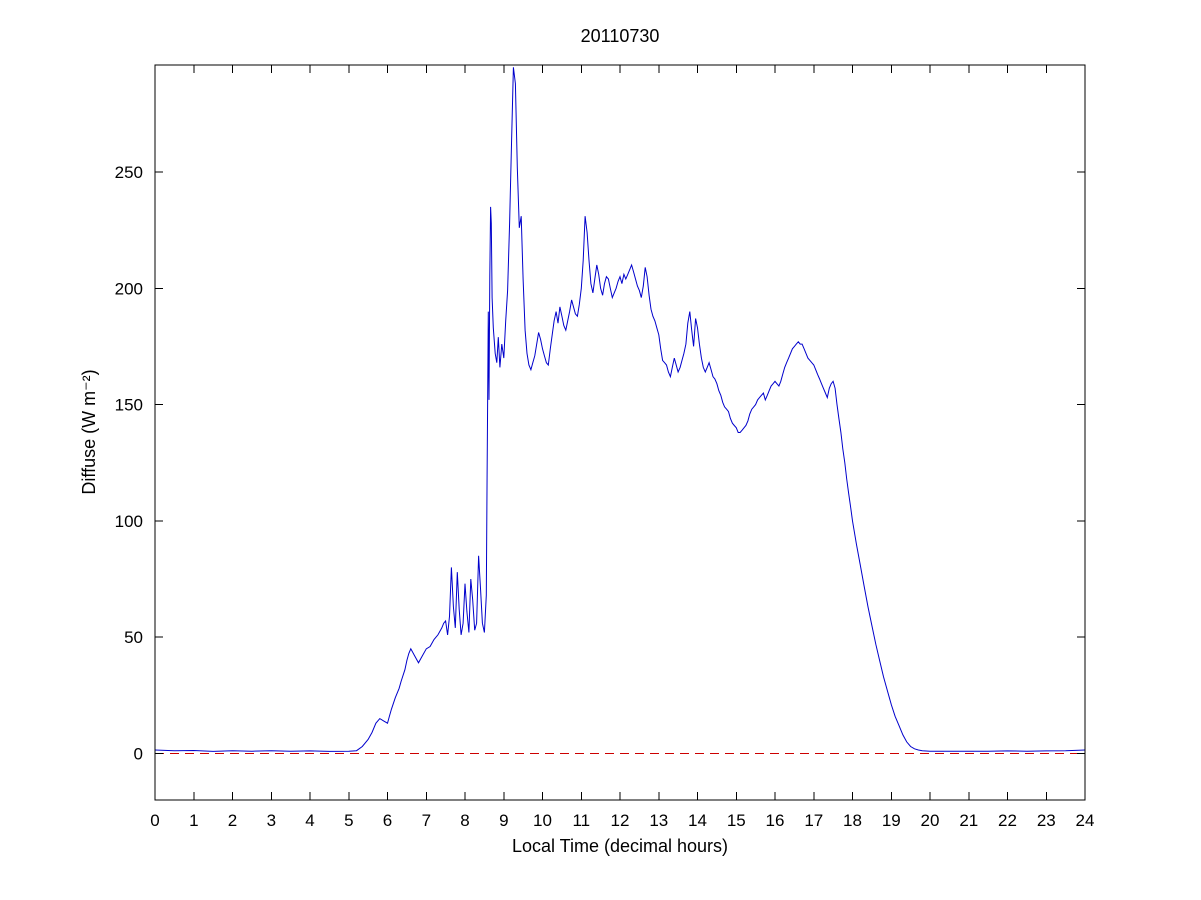 This screenshot has width=1201, height=900. I want to click on x-tick-label: 15, so click(736, 820).